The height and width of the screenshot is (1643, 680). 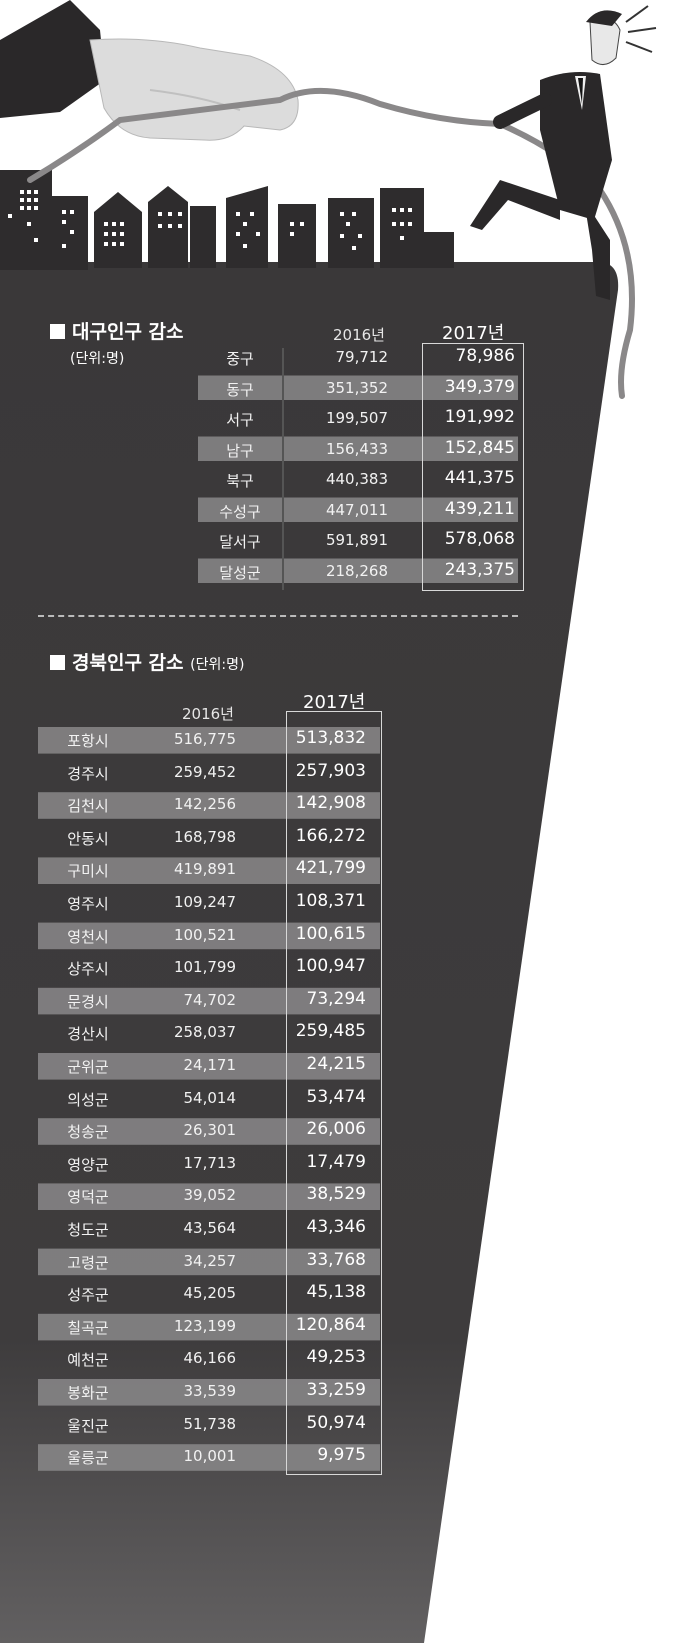 I want to click on region-name: 예천군, so click(x=88, y=1360).